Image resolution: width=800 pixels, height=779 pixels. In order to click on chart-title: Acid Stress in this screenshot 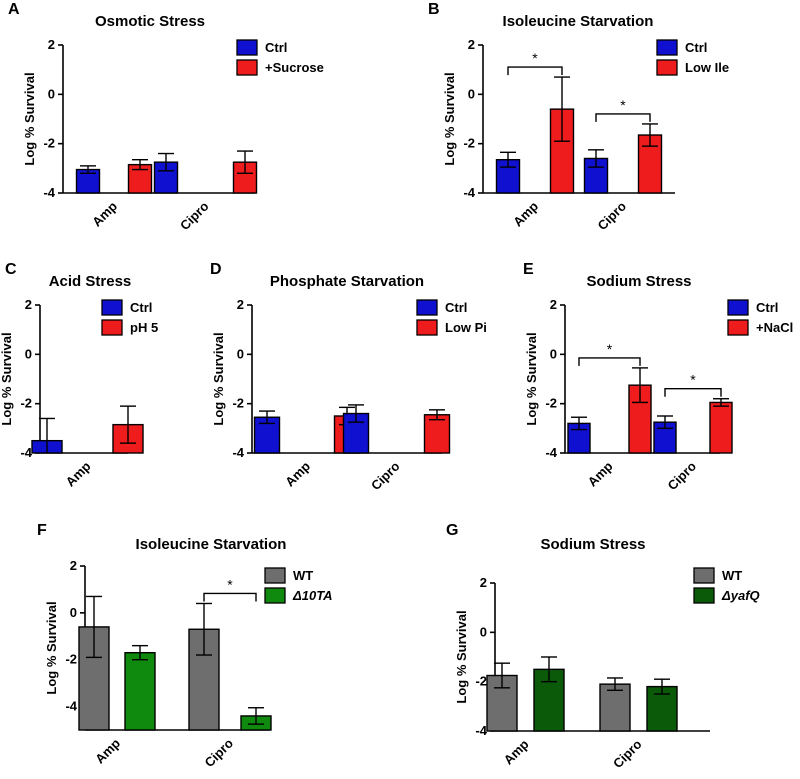, I will do `click(90, 281)`.